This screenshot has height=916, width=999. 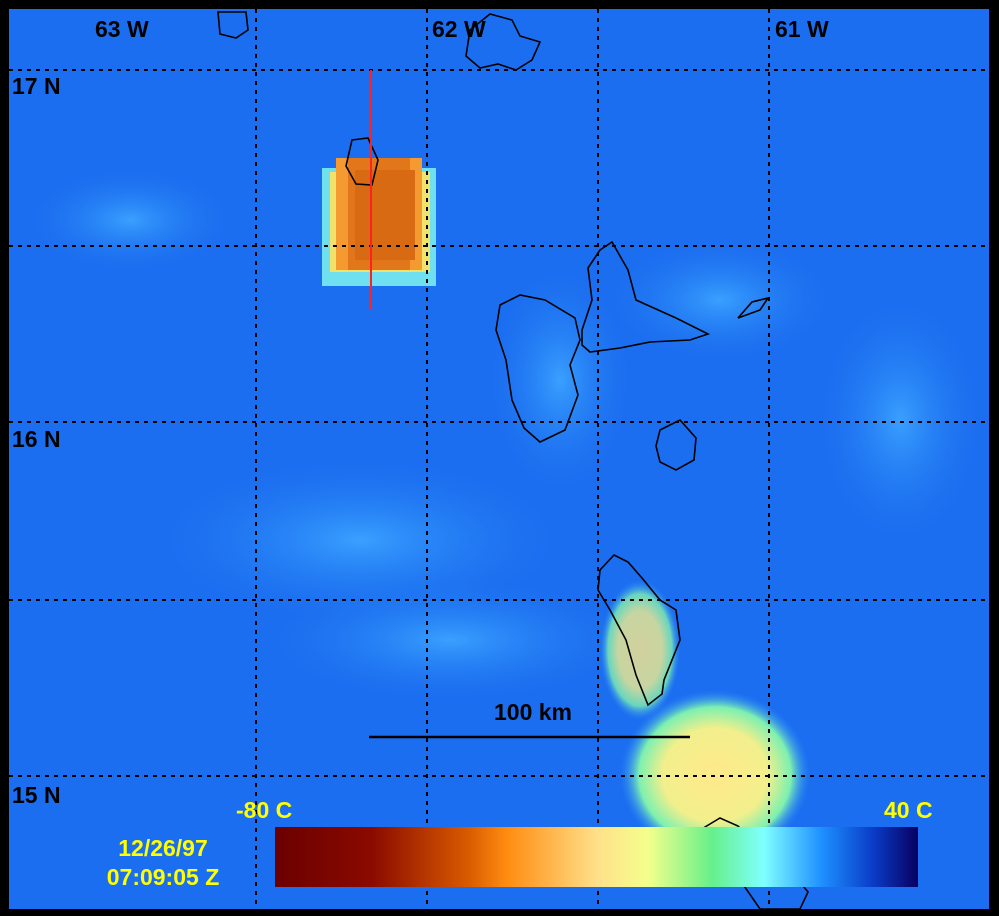 What do you see at coordinates (908, 810) in the screenshot?
I see `colorbar-max-label: 40 C` at bounding box center [908, 810].